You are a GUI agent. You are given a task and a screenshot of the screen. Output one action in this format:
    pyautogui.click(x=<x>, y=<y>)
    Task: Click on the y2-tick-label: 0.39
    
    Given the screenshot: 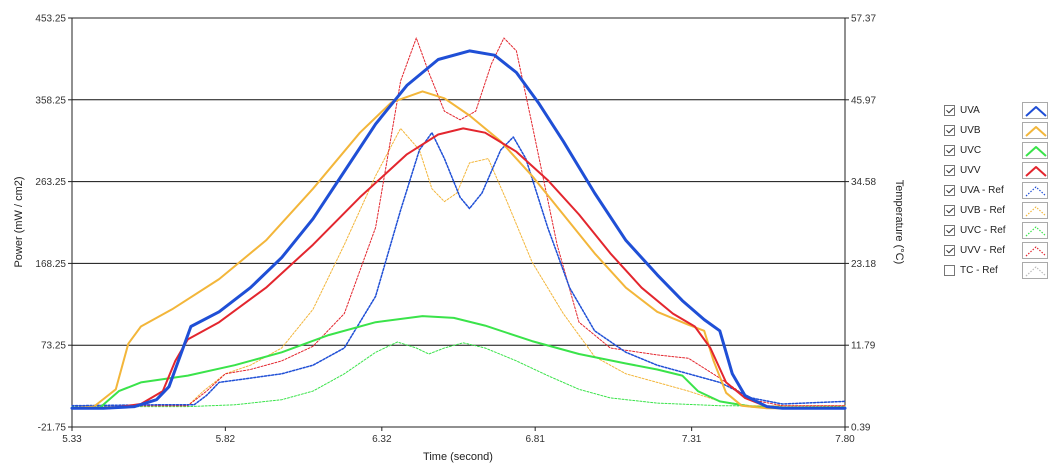 What is the action you would take?
    pyautogui.click(x=861, y=428)
    